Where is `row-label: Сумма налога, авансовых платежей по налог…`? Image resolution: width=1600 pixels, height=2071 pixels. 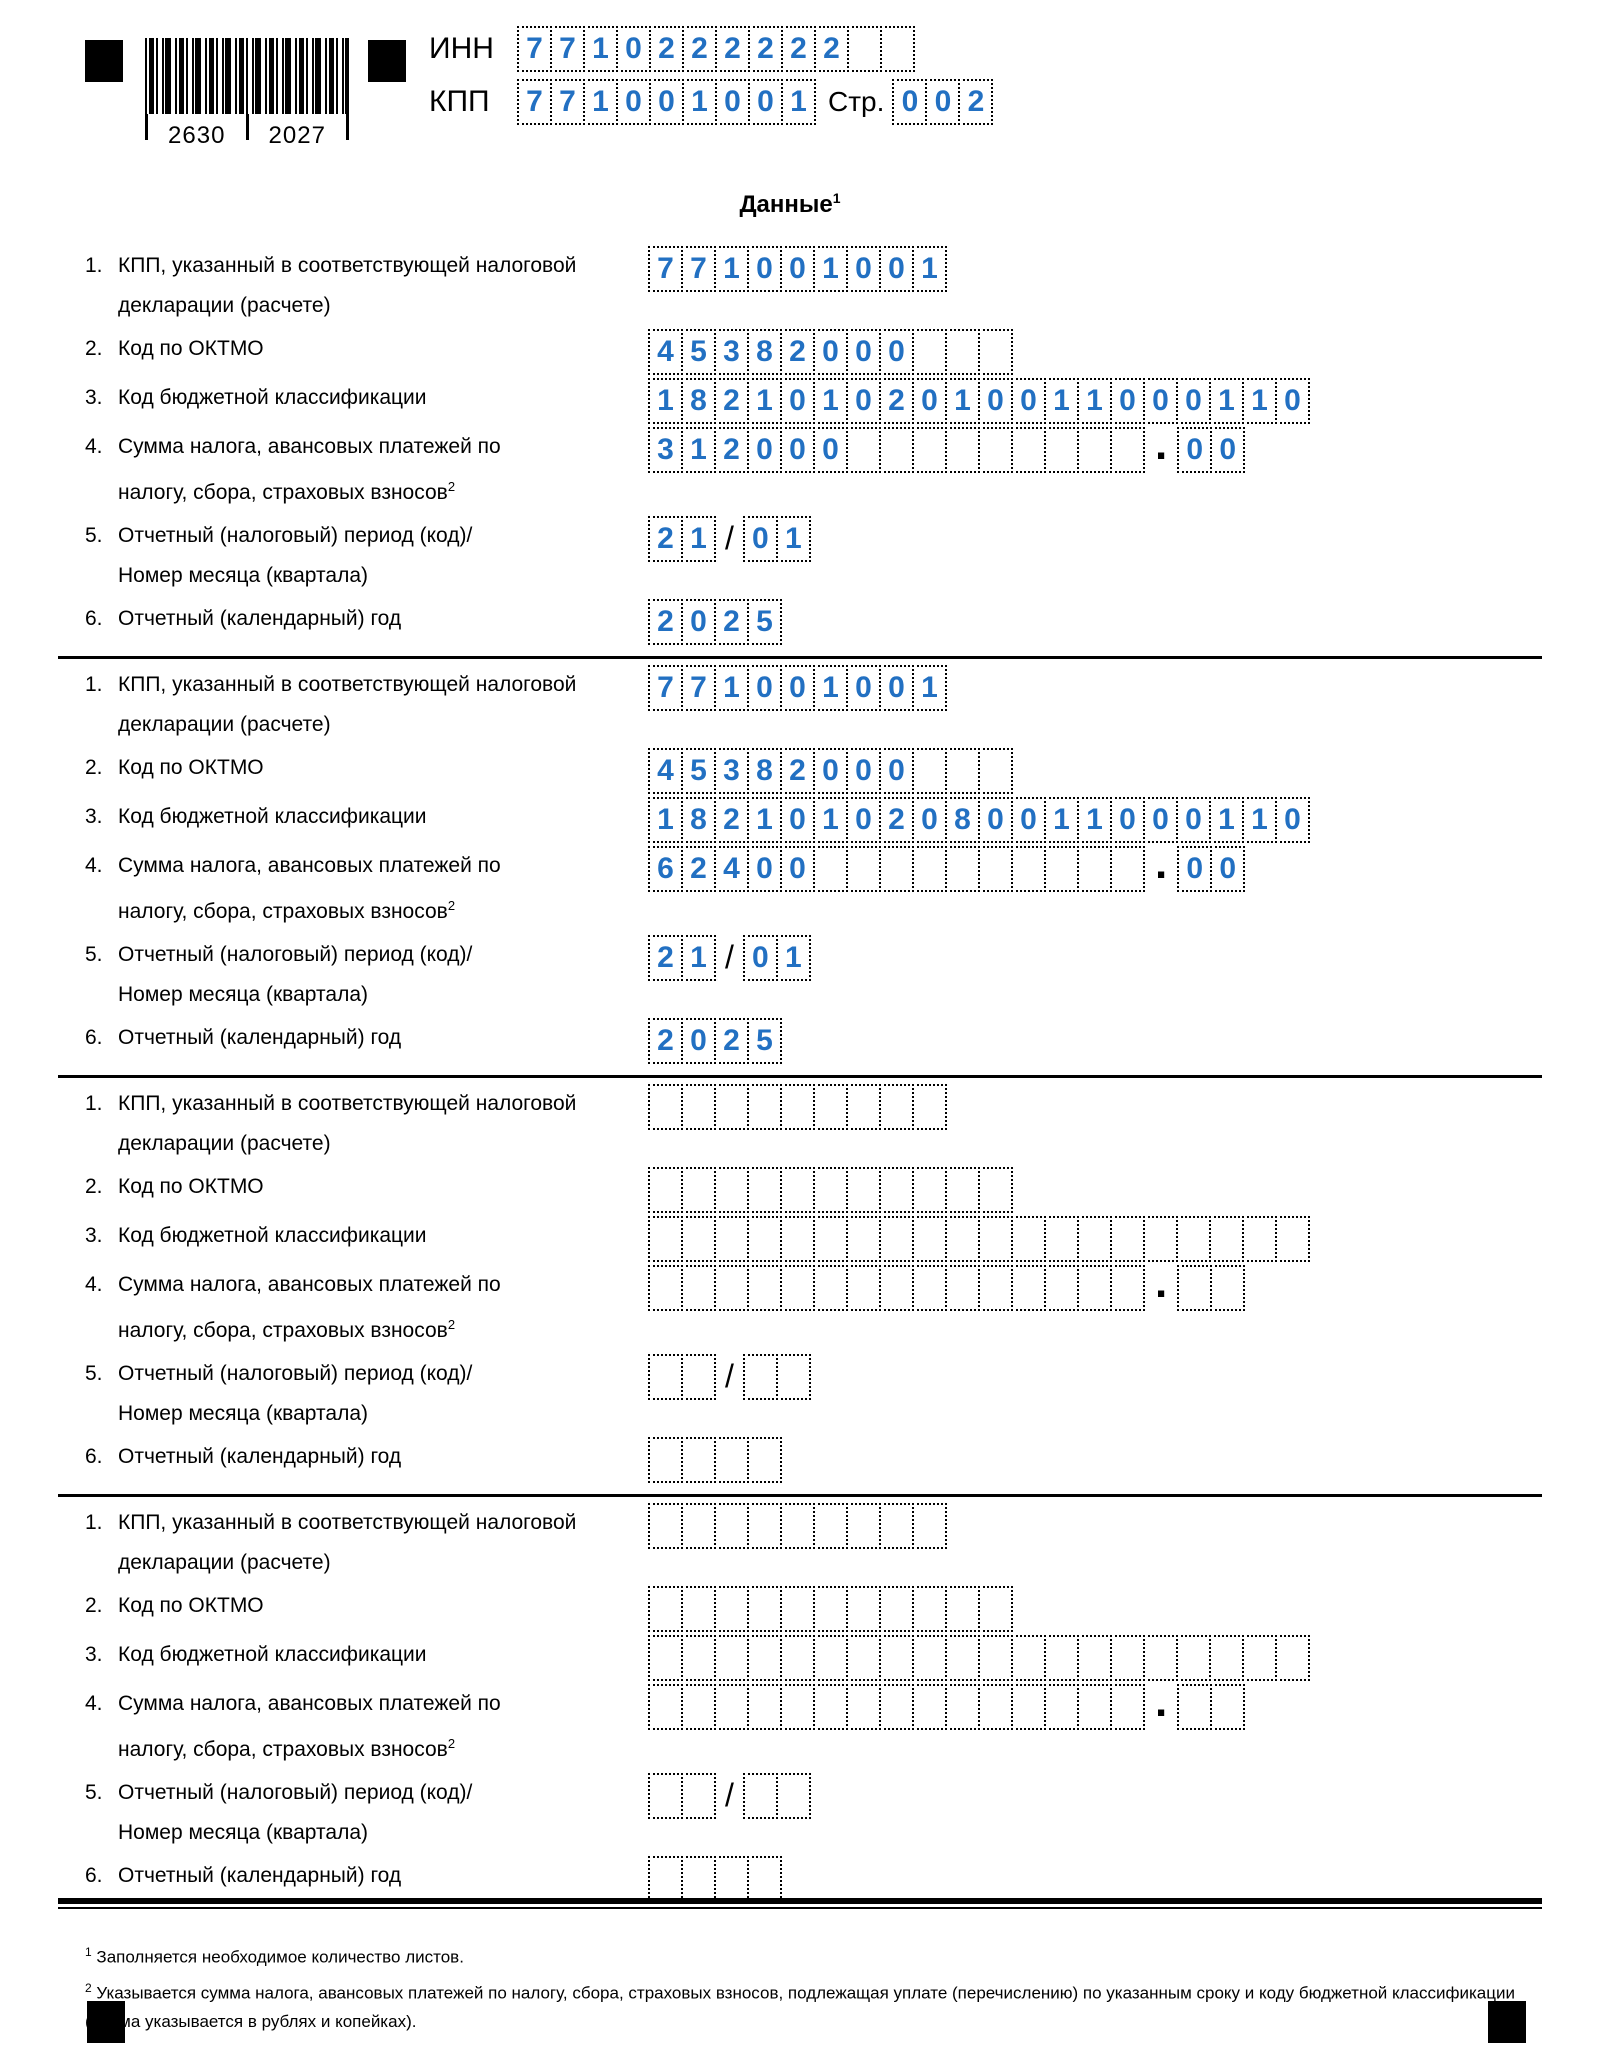
row-label: Сумма налога, авансовых платежей по налог… is located at coordinates (309, 470).